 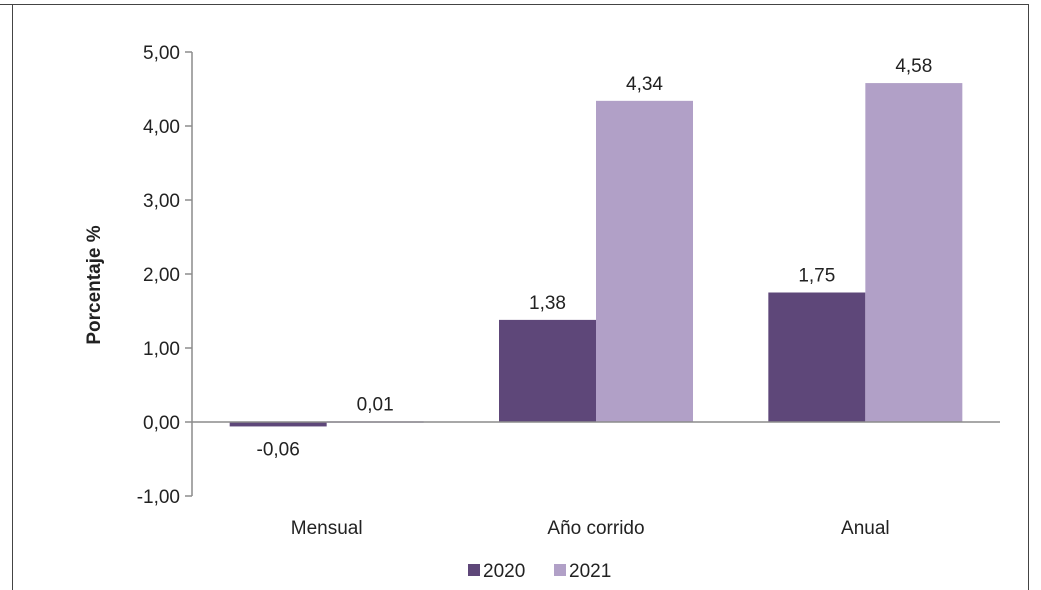 I want to click on data-label: 0,01, so click(x=375, y=404).